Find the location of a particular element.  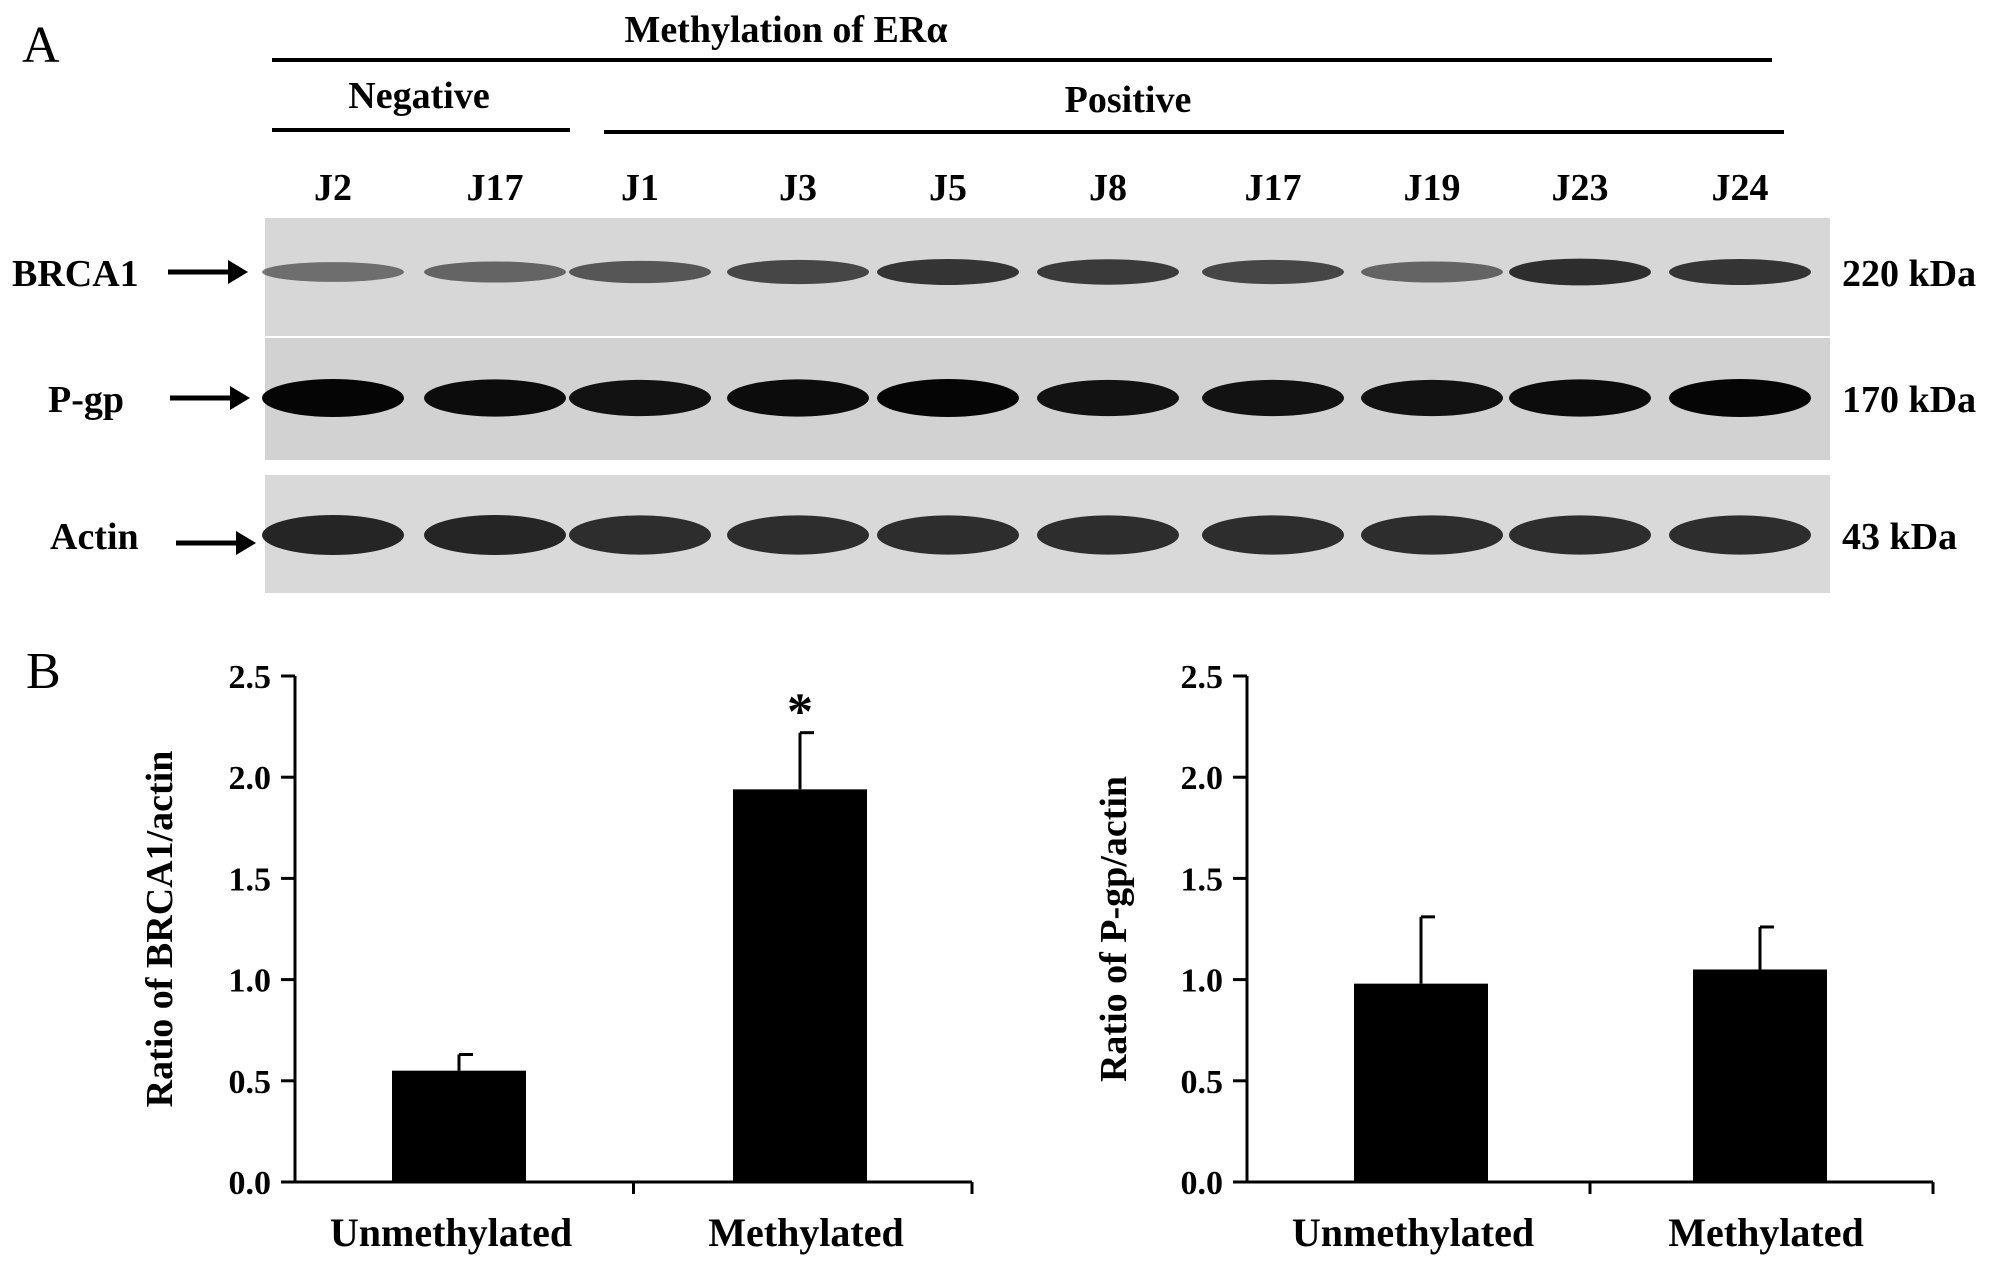

molecular-weight-label: 170 kDa is located at coordinates (1909, 400).